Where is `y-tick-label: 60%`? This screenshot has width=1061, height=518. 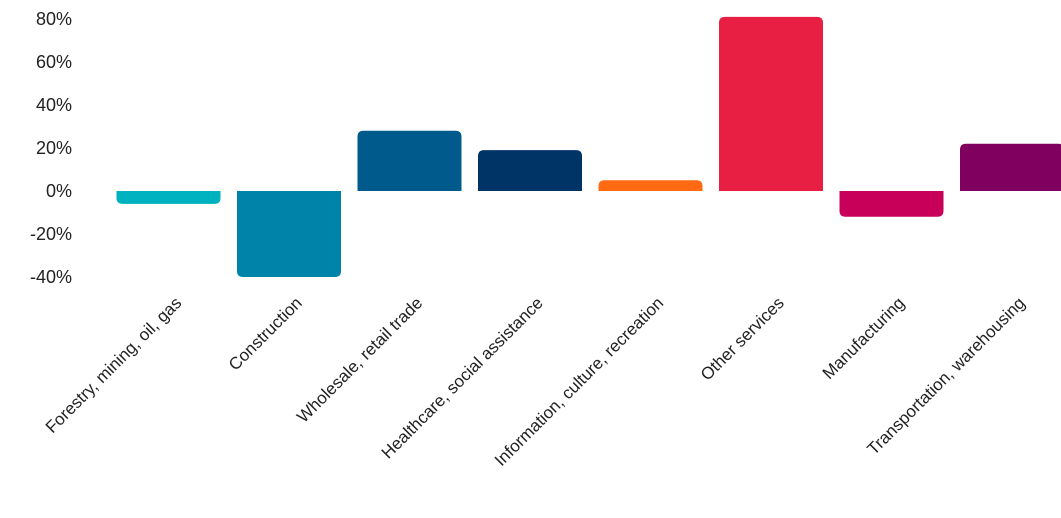
y-tick-label: 60% is located at coordinates (54, 62).